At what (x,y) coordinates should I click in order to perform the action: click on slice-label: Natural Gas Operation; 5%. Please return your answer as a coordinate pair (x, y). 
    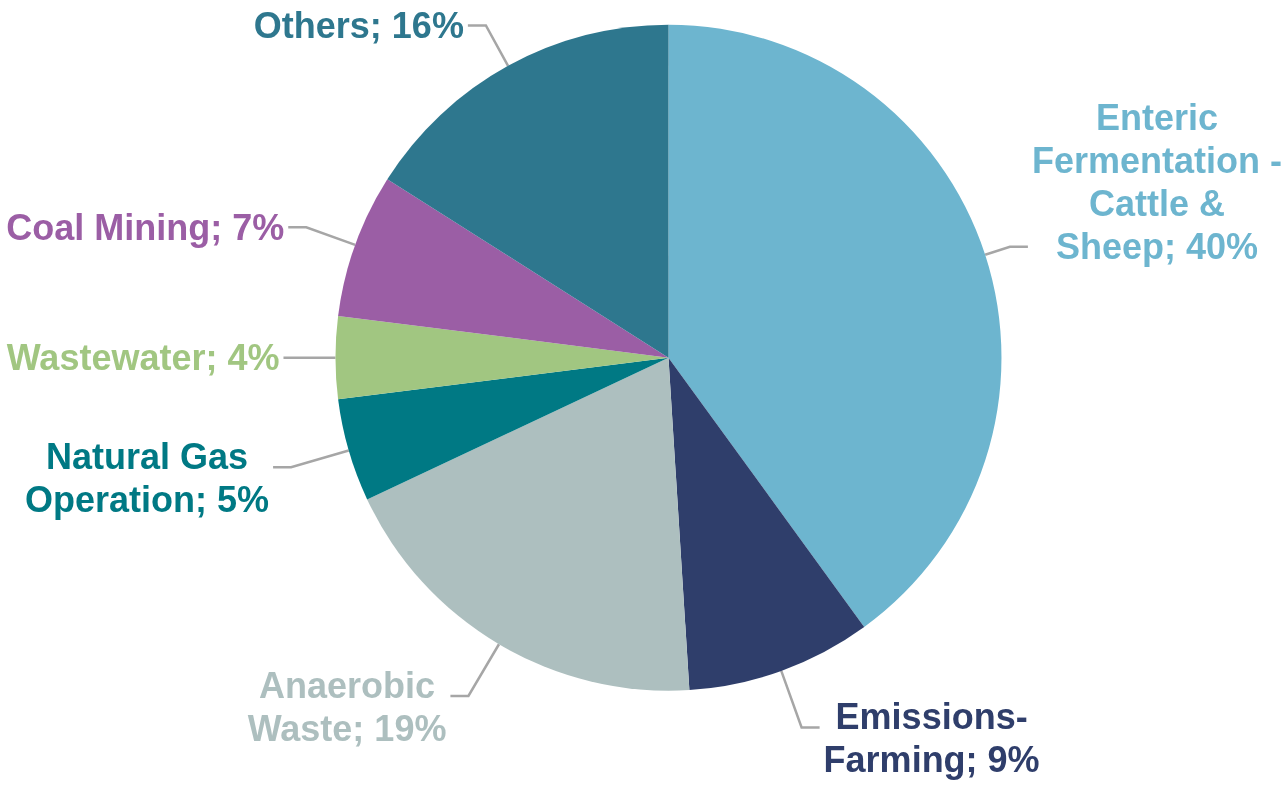
    Looking at the image, I should click on (147, 478).